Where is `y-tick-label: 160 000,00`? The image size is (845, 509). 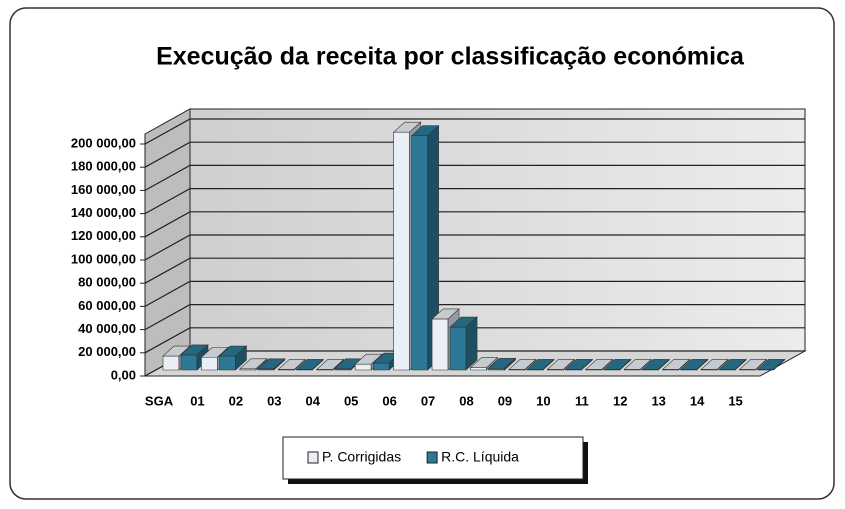
y-tick-label: 160 000,00 is located at coordinates (103, 189).